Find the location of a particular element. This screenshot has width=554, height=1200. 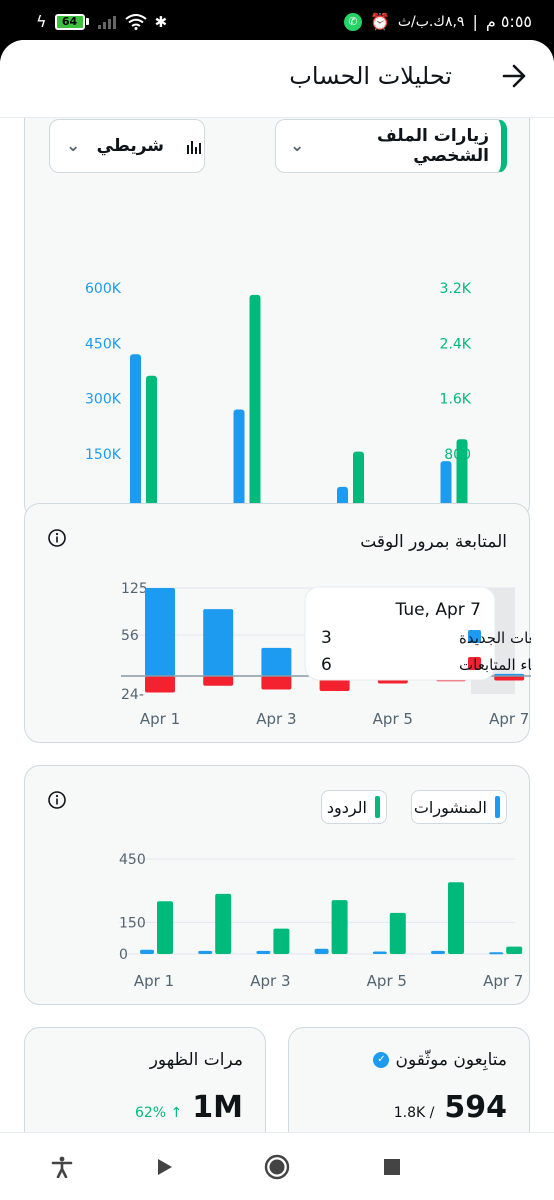

play-button is located at coordinates (164, 1167).